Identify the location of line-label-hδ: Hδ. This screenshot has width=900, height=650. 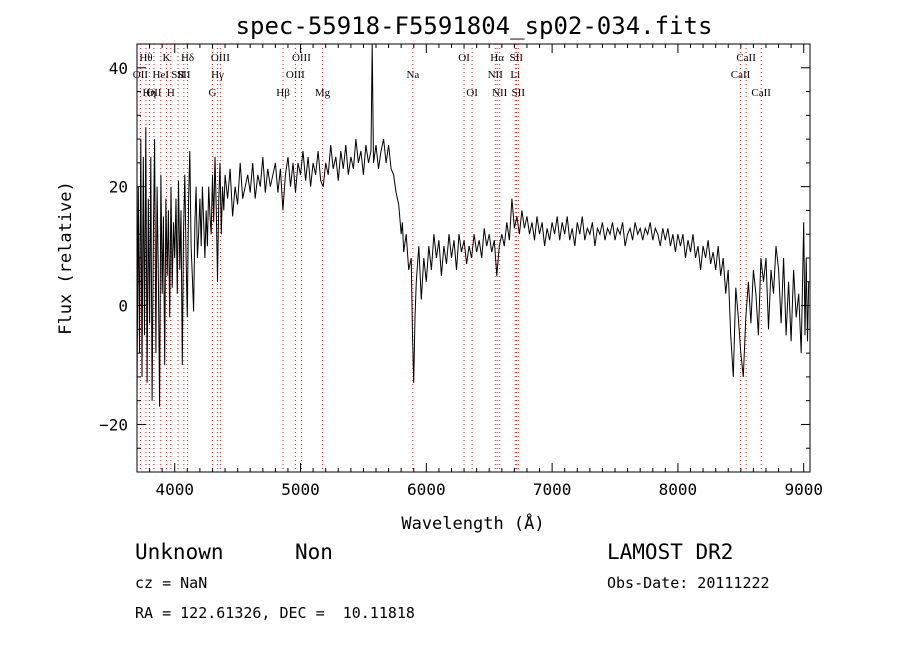
(187, 58).